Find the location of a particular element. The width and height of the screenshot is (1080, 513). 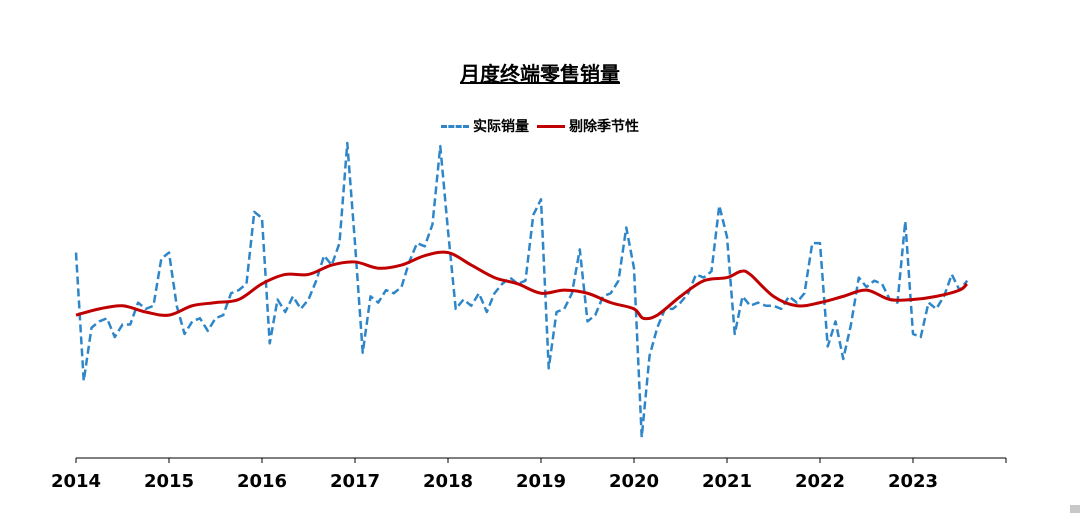

x-tick-label-2023: 2023 is located at coordinates (913, 481).